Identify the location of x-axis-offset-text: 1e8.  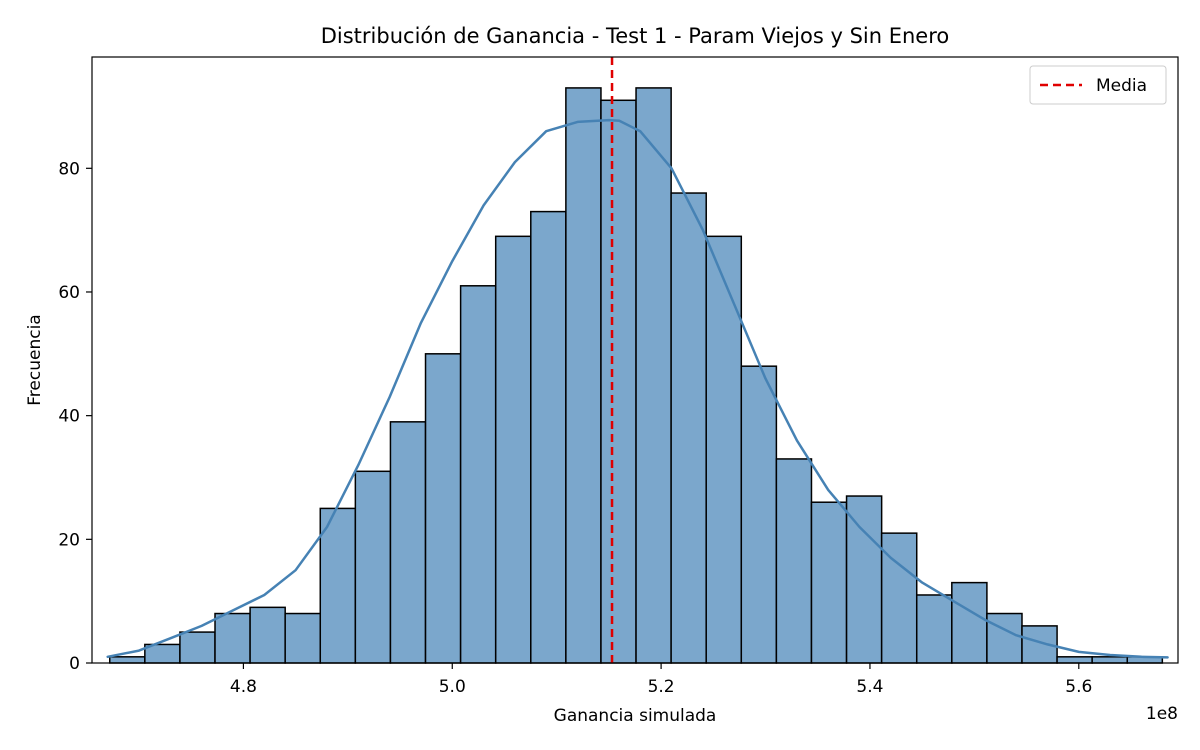
(1162, 714).